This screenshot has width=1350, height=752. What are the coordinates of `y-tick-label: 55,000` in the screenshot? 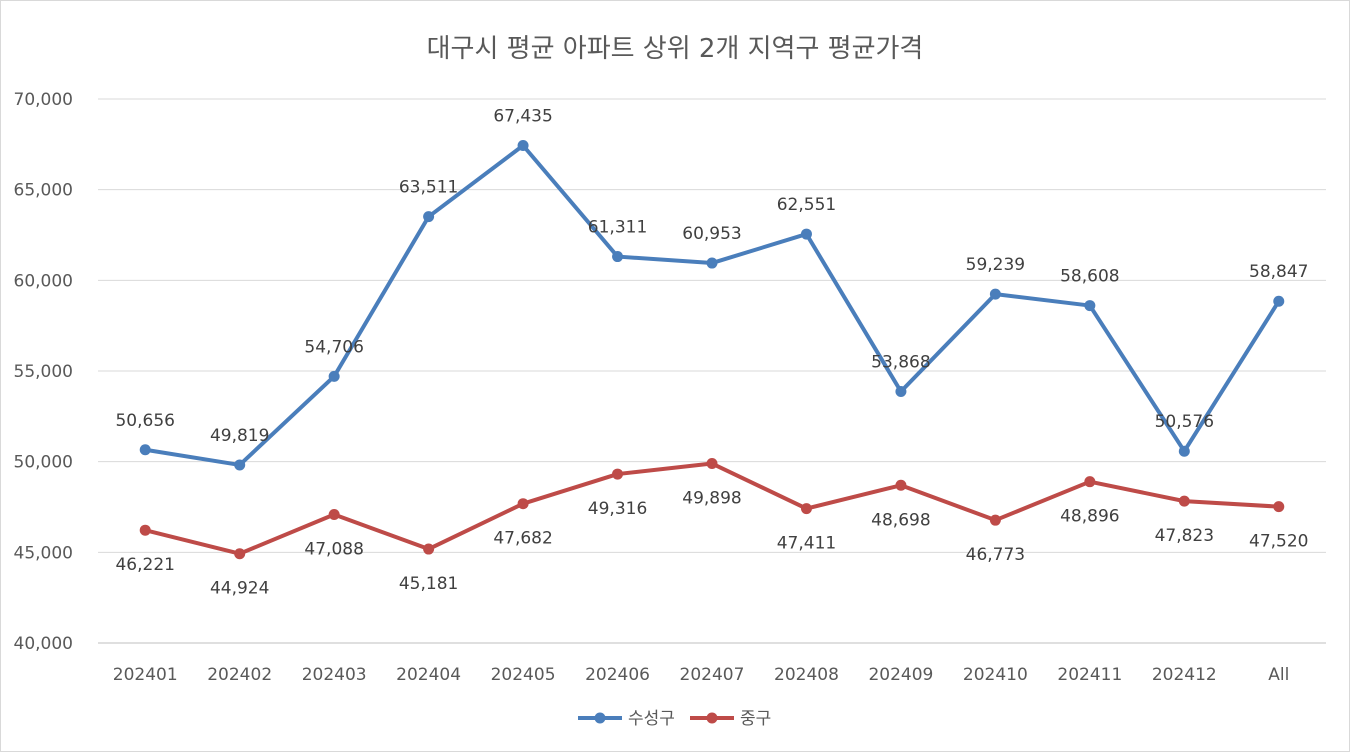 It's located at (43, 372).